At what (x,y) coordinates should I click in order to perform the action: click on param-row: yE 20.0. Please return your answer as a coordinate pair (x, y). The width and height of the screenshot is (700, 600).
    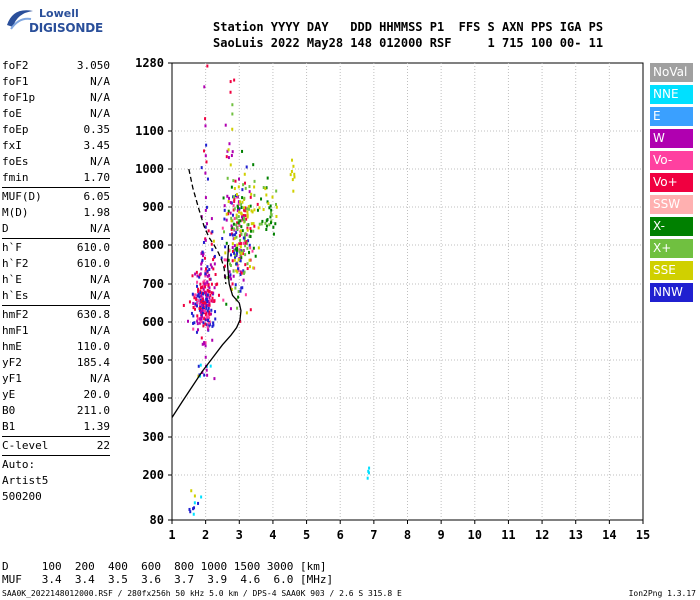
    Looking at the image, I should click on (56, 395).